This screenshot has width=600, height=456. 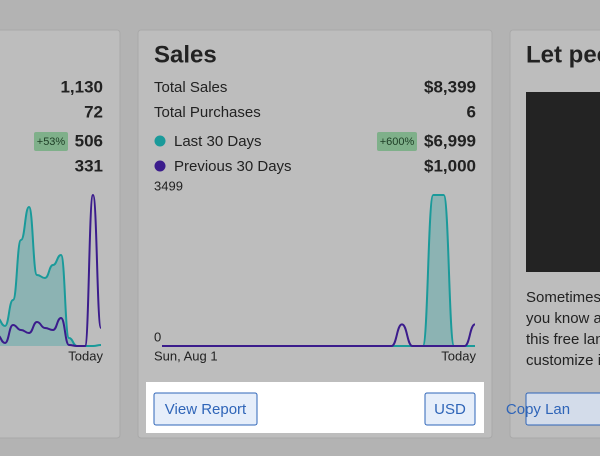 What do you see at coordinates (81, 86) in the screenshot?
I see `stat-value: 1,130` at bounding box center [81, 86].